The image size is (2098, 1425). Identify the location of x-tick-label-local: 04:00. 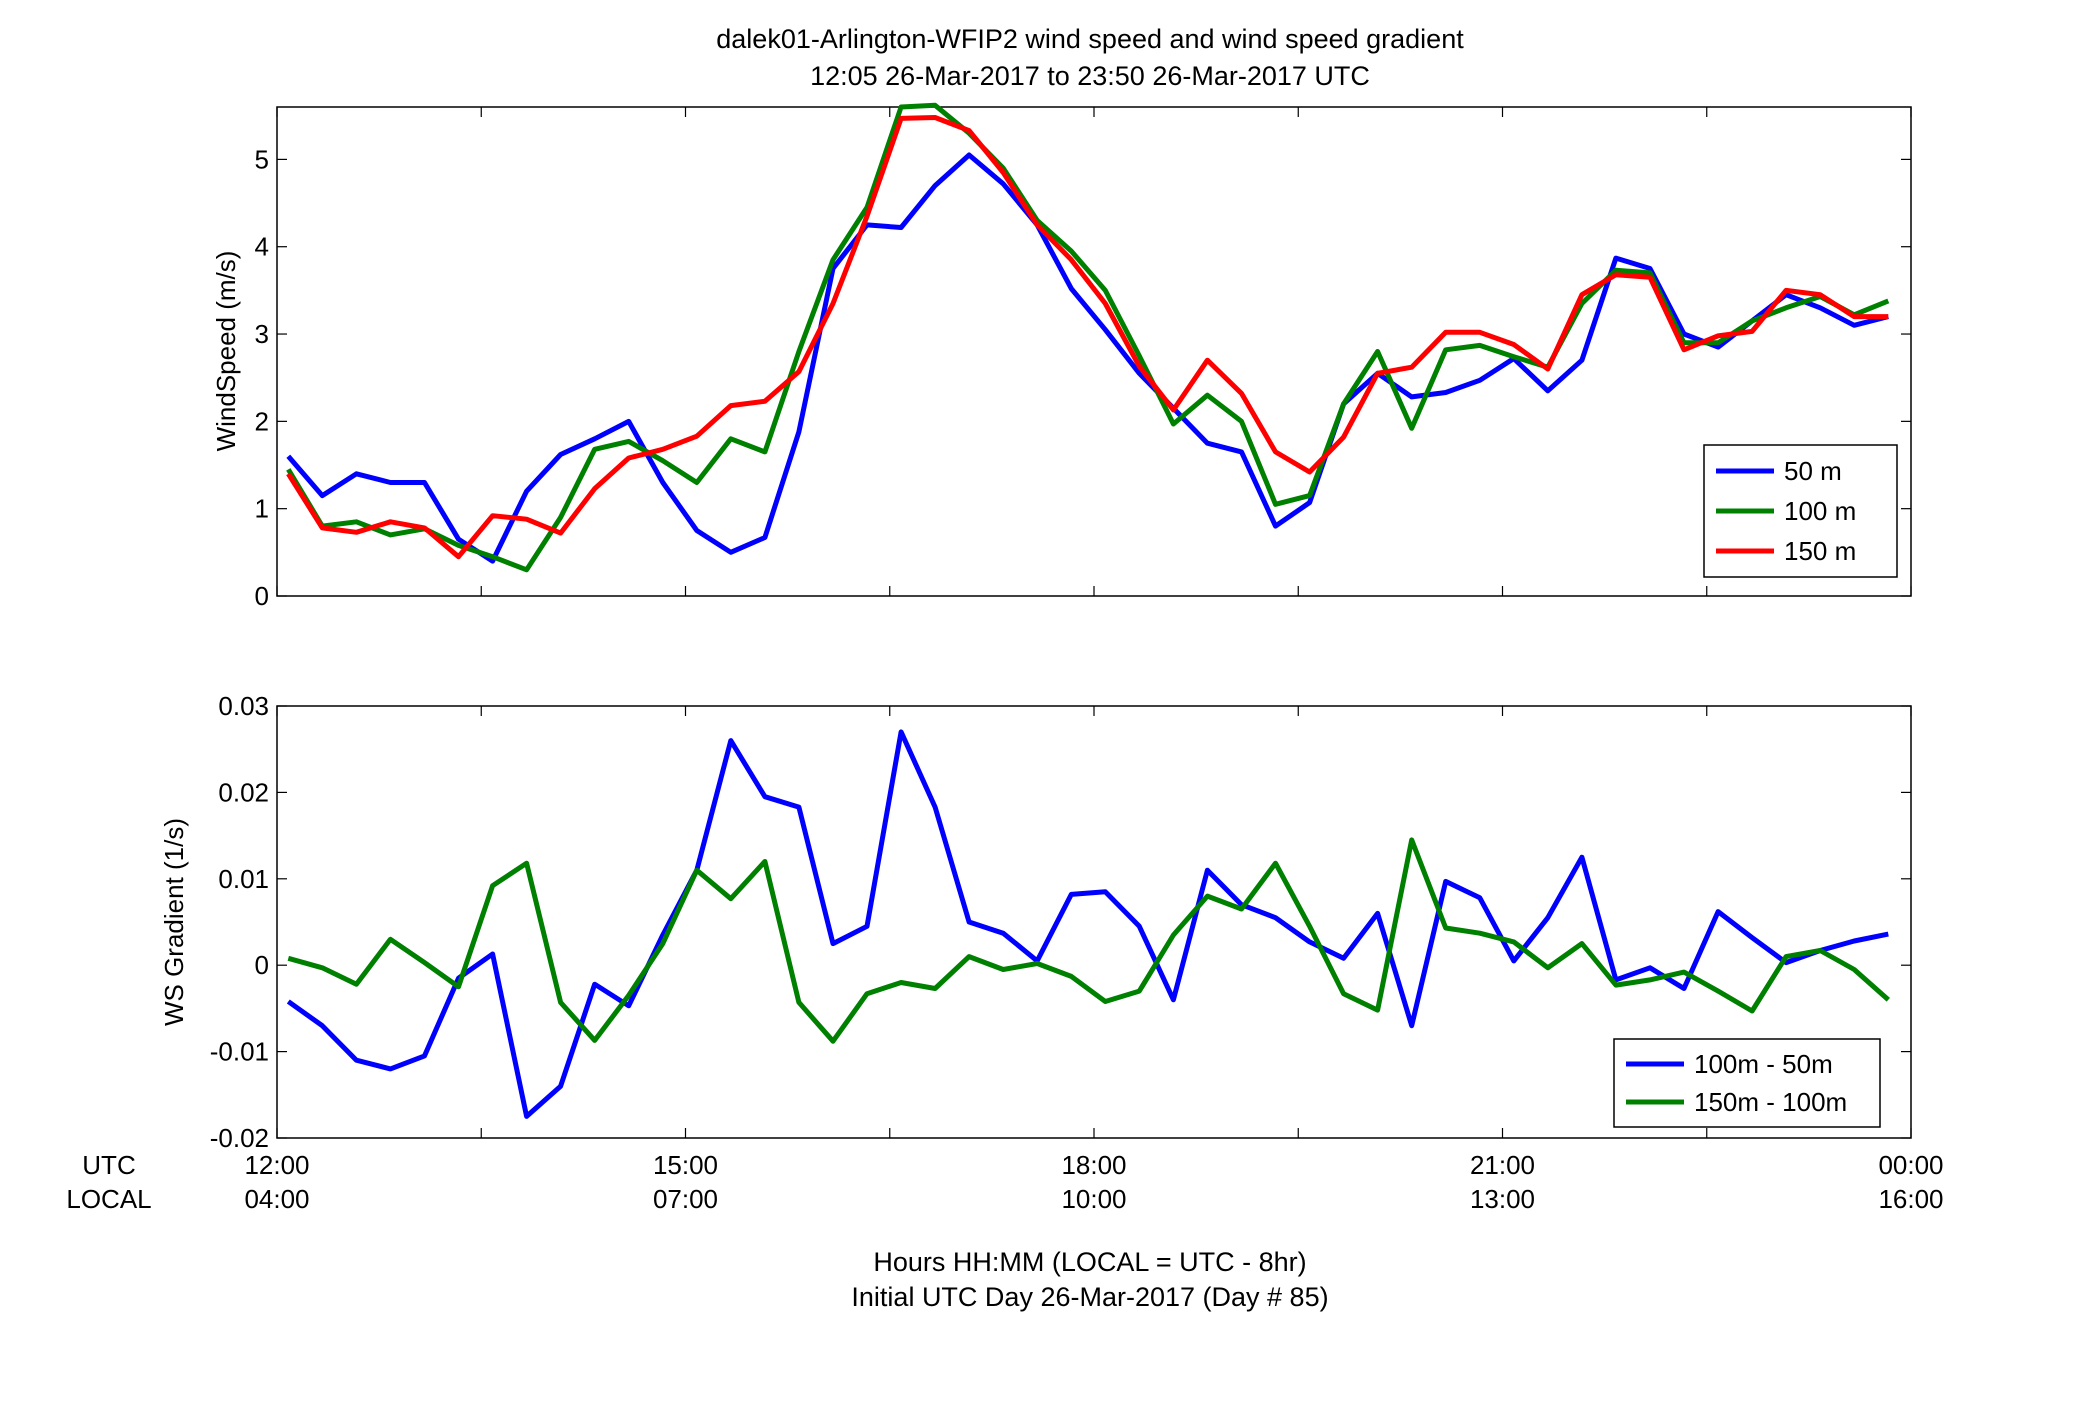
(276, 1199).